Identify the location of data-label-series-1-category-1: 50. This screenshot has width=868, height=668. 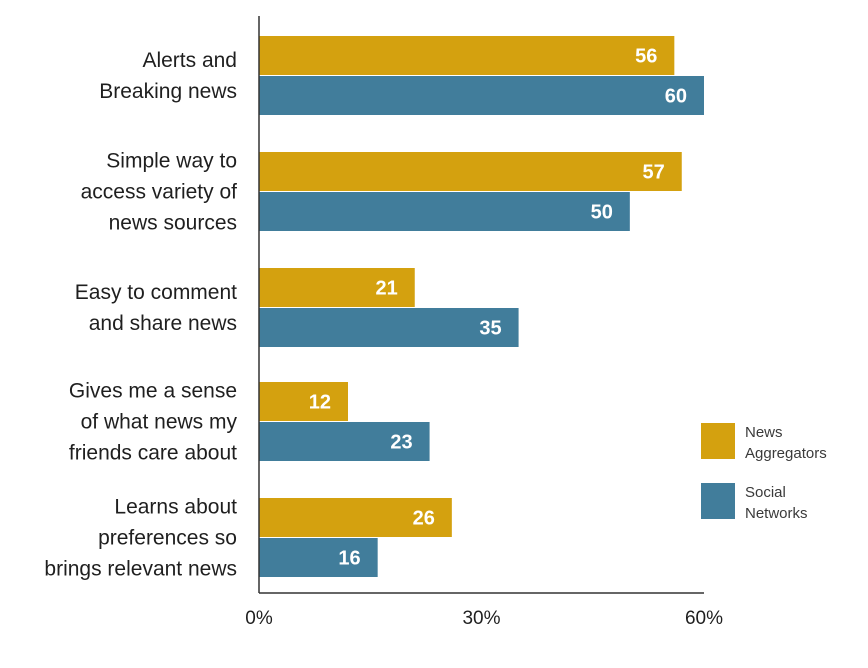
(602, 213).